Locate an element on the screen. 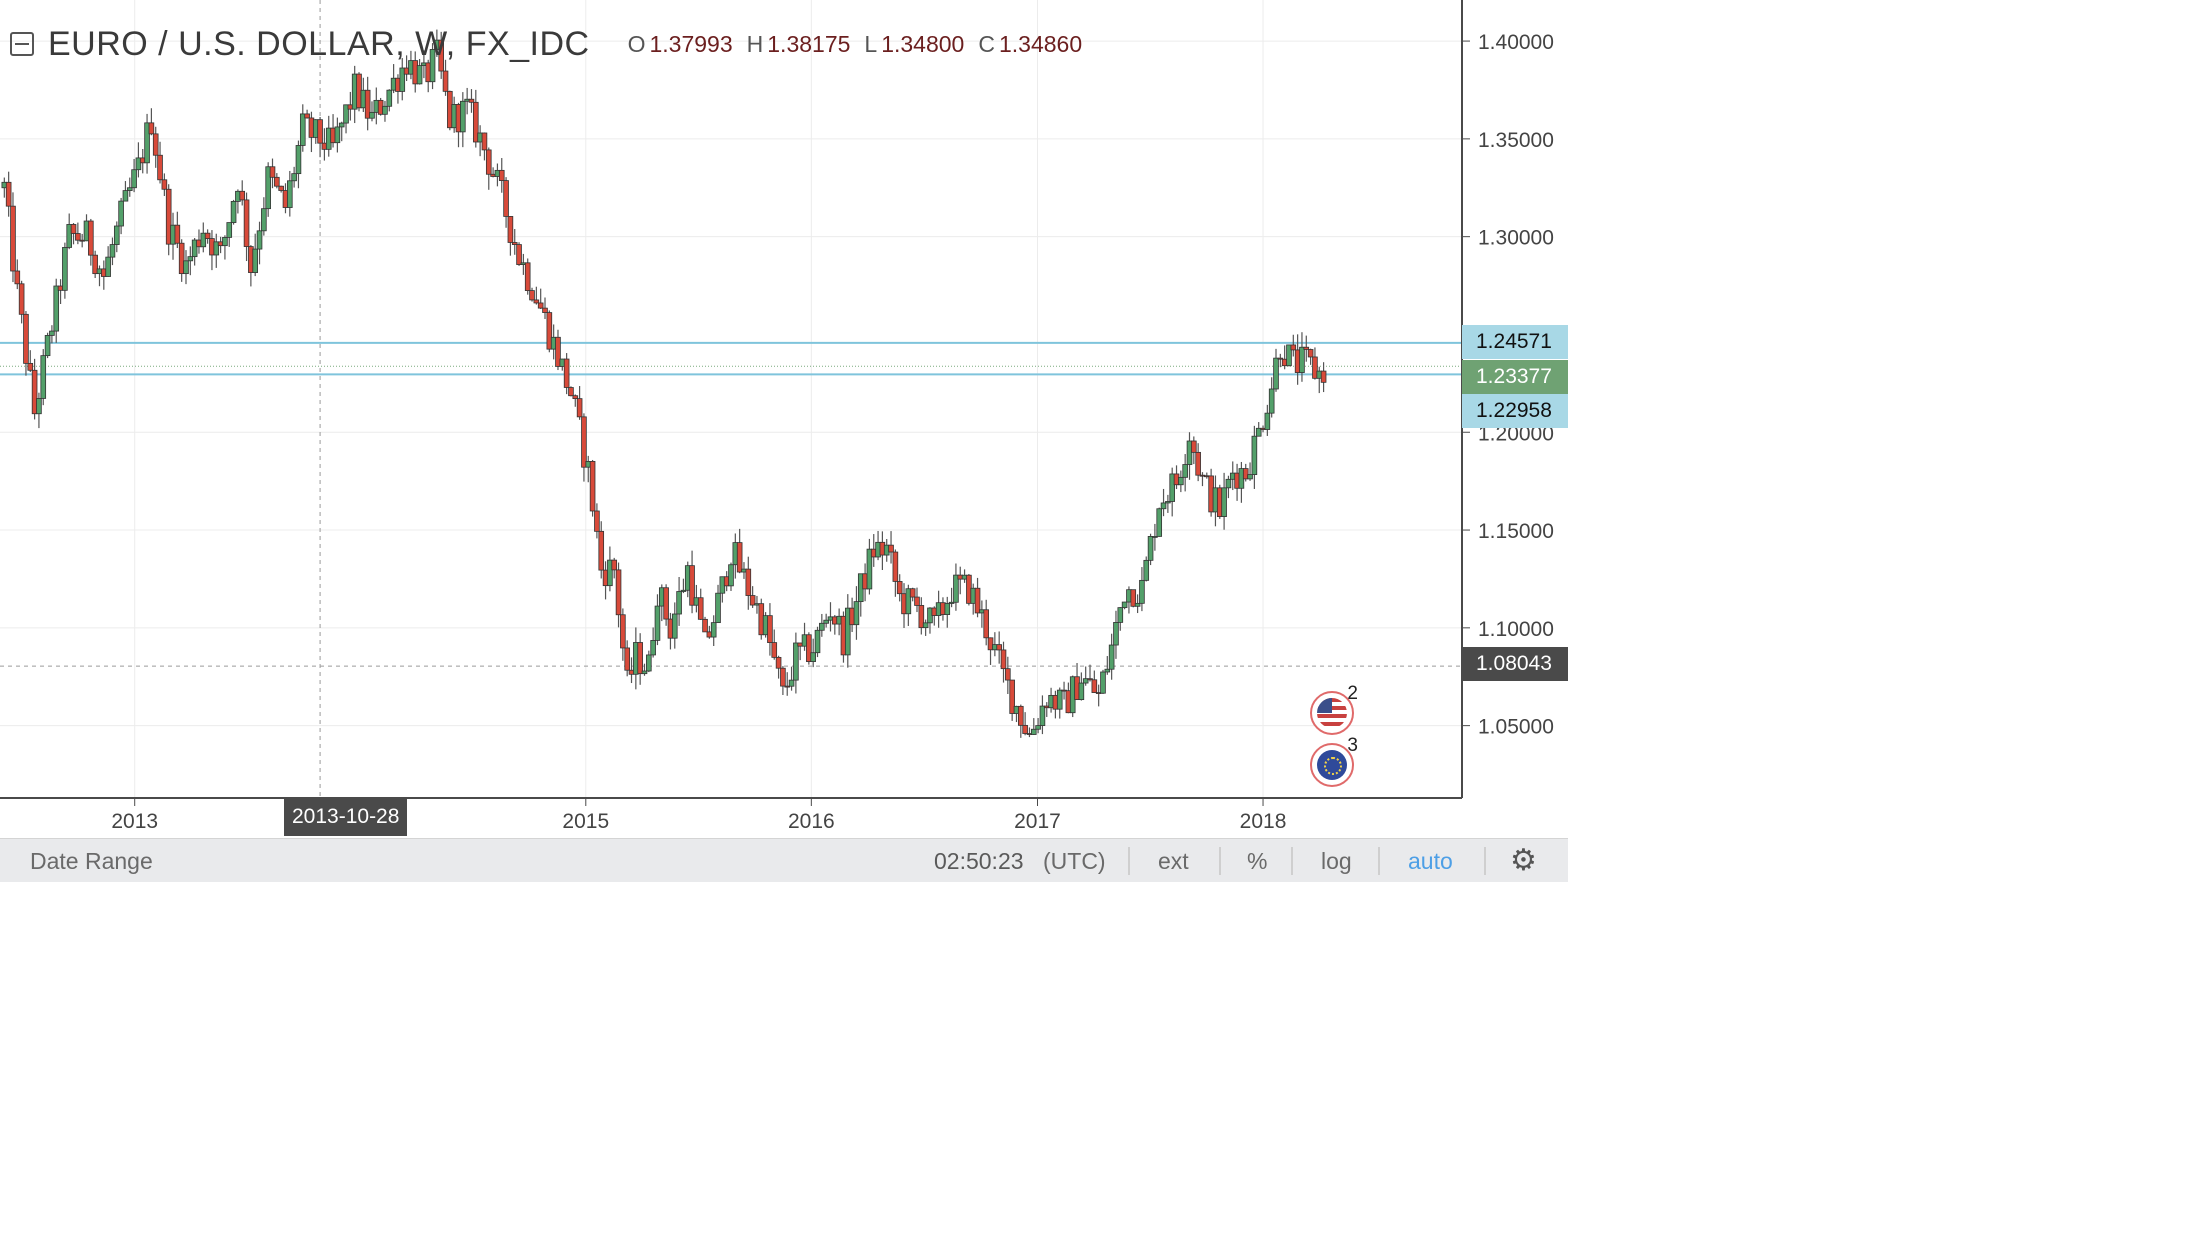 This screenshot has height=1242, width=2208. ext-button: ext is located at coordinates (1173, 861).